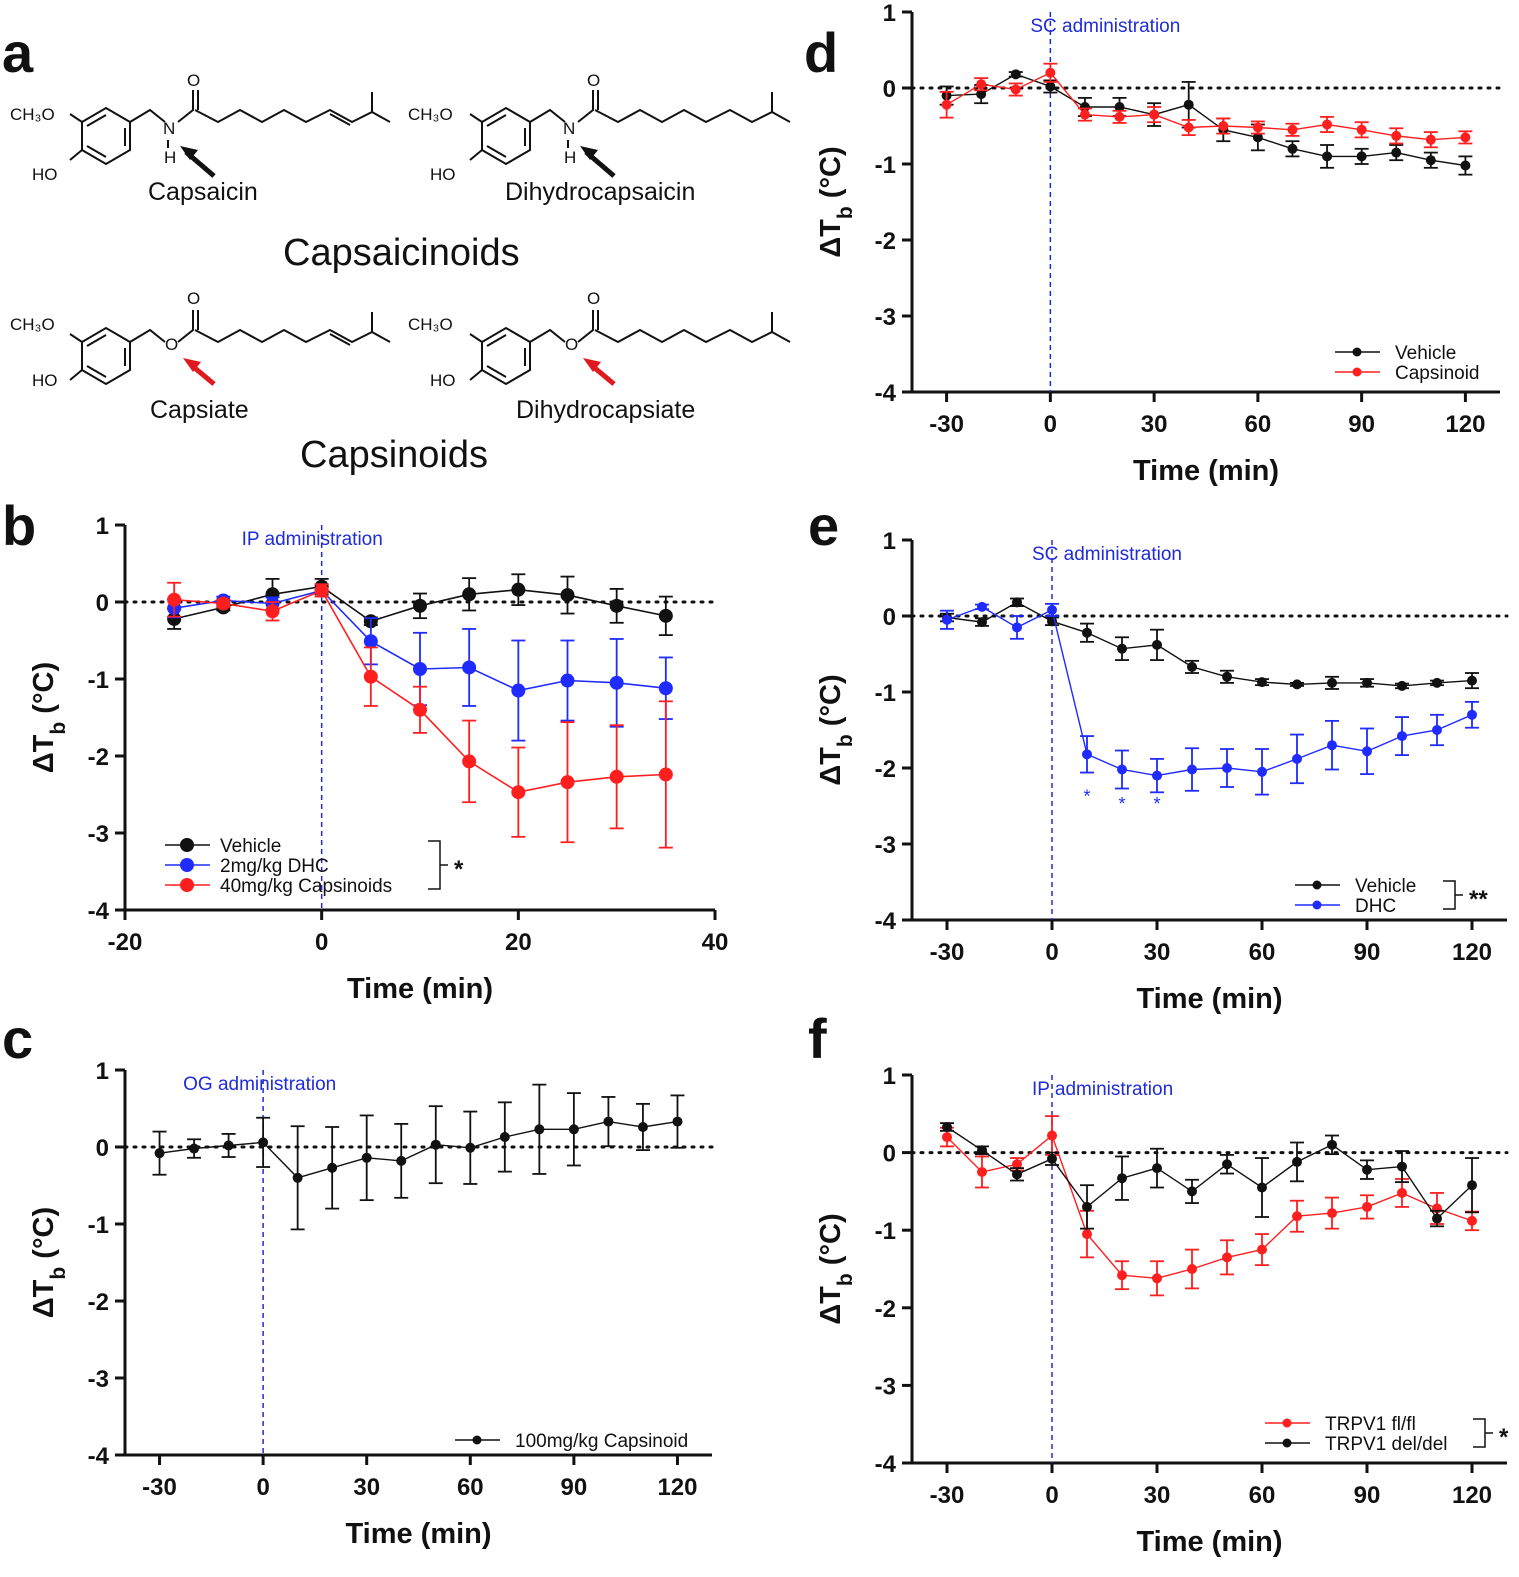 This screenshot has width=1519, height=1577. What do you see at coordinates (443, 380) in the screenshot?
I see `hydroxyl-atom: HO` at bounding box center [443, 380].